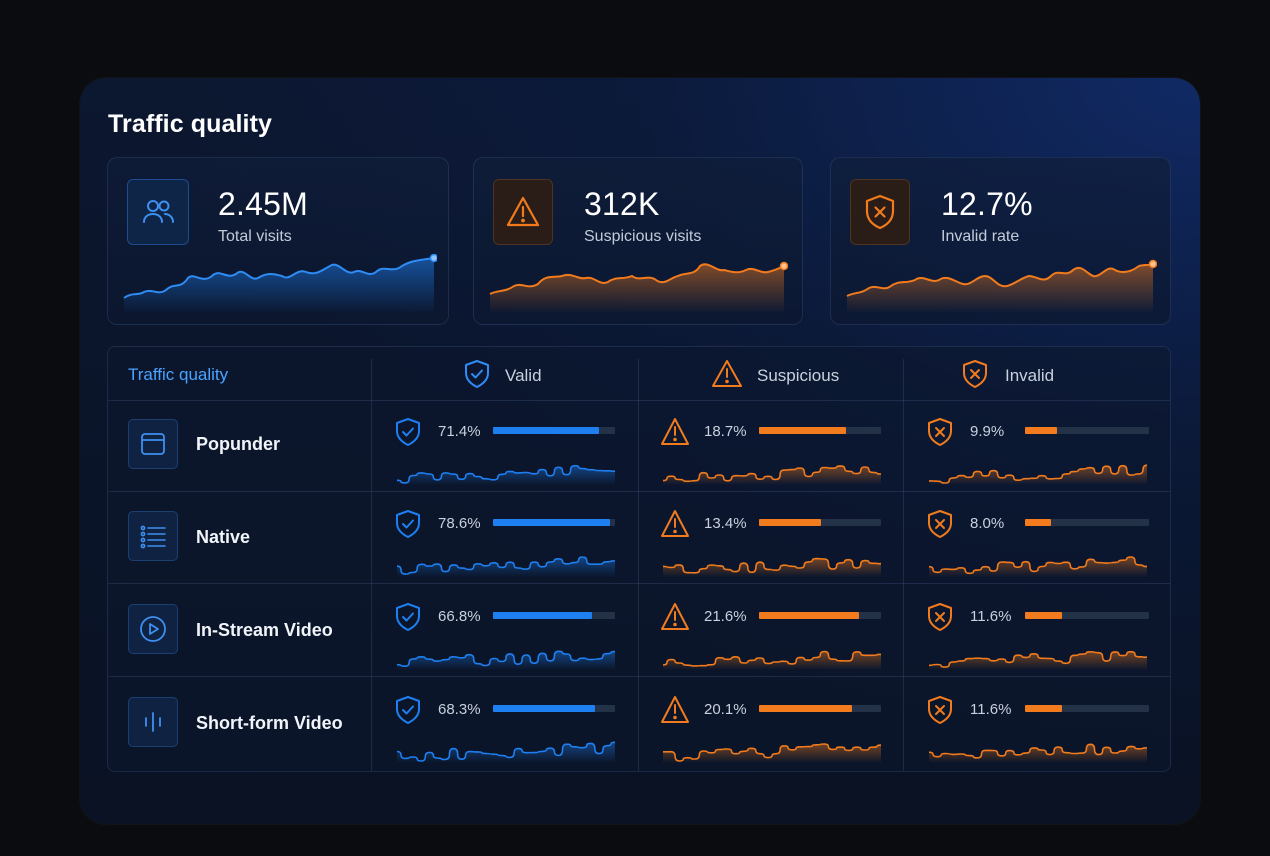 This screenshot has height=856, width=1270. What do you see at coordinates (622, 204) in the screenshot?
I see `kpi-value: 312K` at bounding box center [622, 204].